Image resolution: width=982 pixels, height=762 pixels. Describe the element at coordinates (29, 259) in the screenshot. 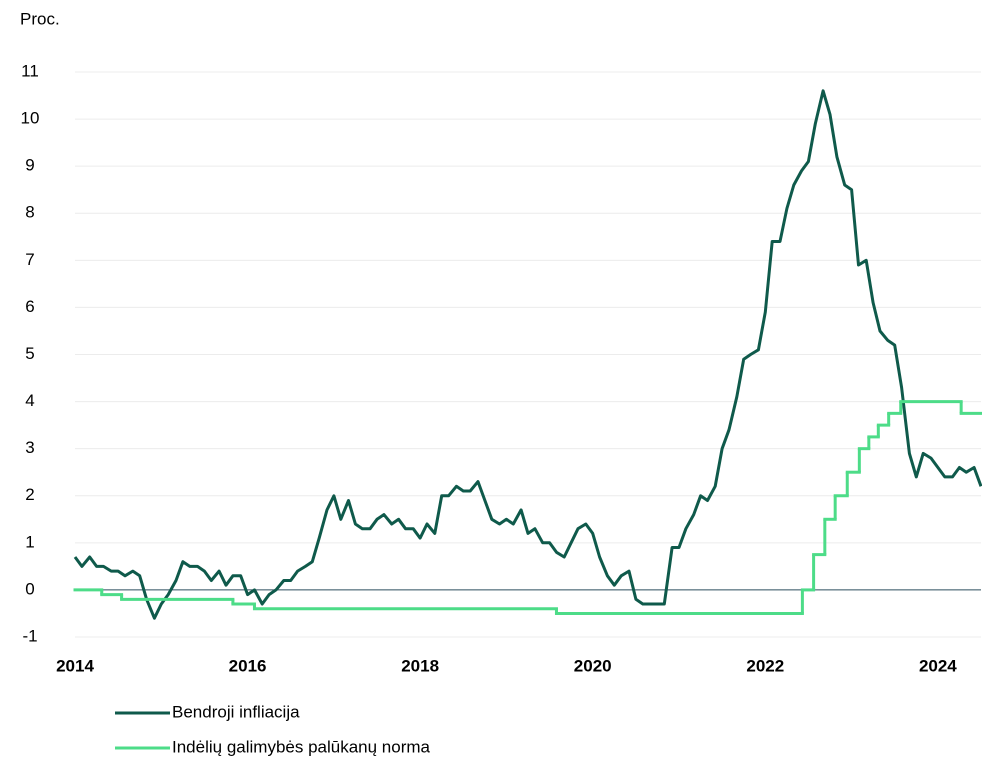

I see `y-tick-label: 7` at that location.